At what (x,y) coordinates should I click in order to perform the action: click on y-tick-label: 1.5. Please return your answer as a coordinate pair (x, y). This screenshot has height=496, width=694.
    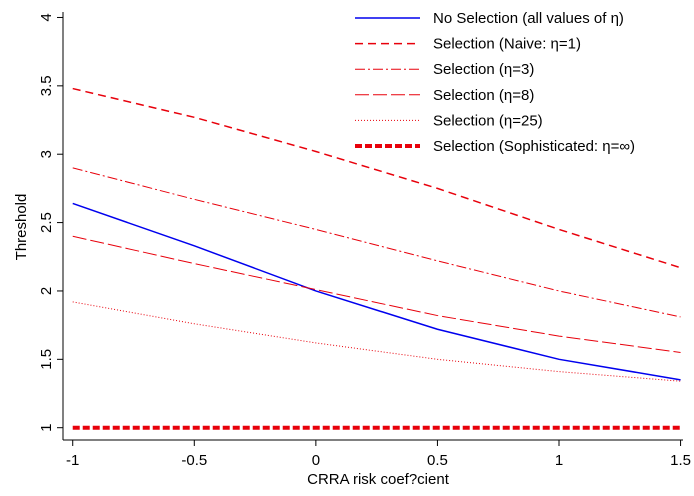
    Looking at the image, I should click on (46, 359).